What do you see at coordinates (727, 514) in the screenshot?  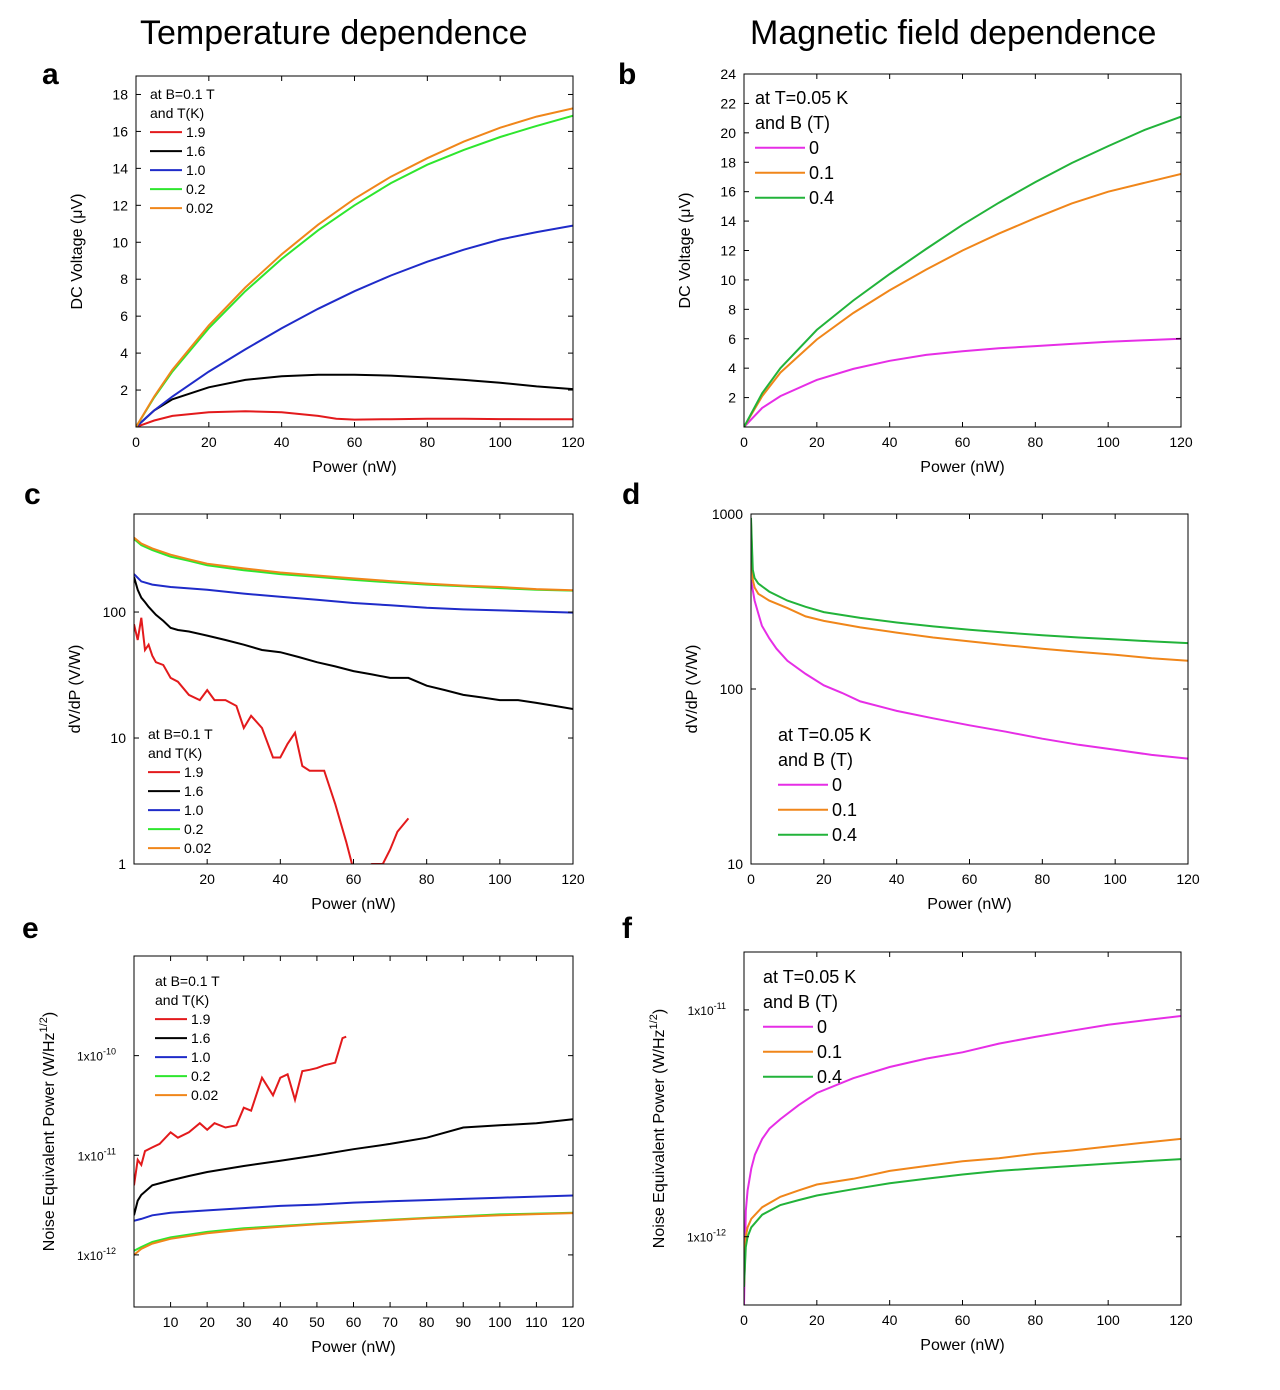 I see `y-tick-label: 1000` at bounding box center [727, 514].